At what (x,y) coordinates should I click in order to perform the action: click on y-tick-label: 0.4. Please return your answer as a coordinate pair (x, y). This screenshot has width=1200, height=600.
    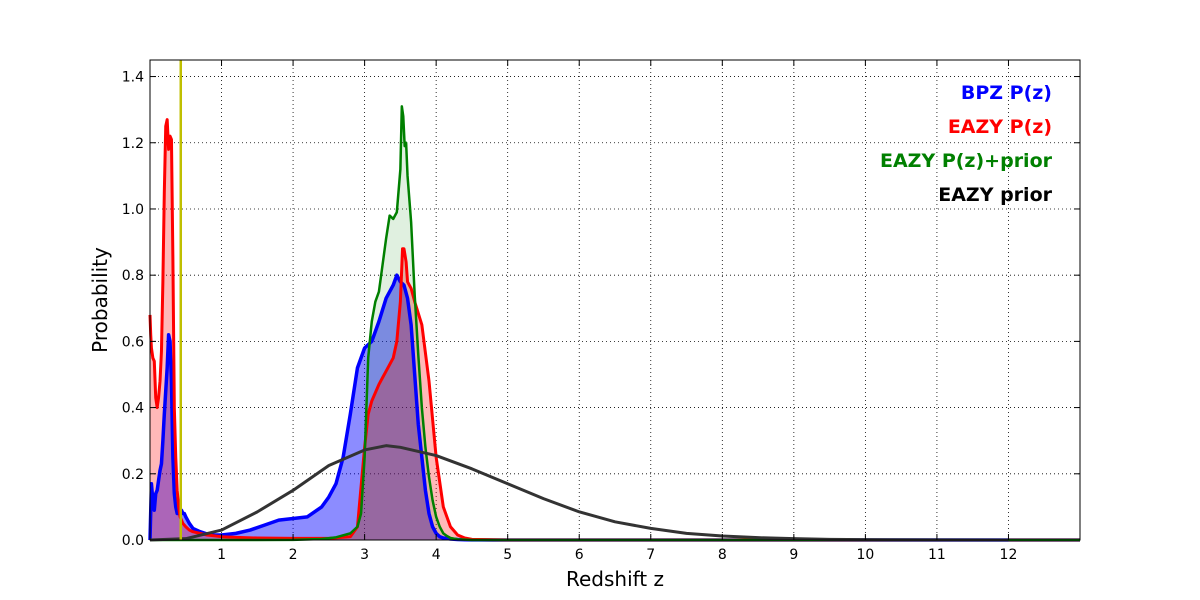
    Looking at the image, I should click on (133, 409).